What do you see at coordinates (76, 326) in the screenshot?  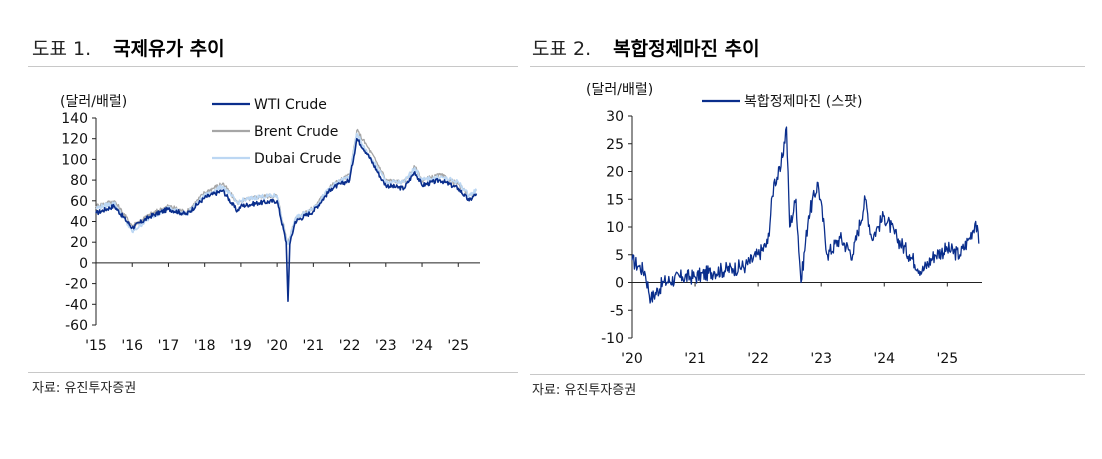 I see `y-tick-label: -60` at bounding box center [76, 326].